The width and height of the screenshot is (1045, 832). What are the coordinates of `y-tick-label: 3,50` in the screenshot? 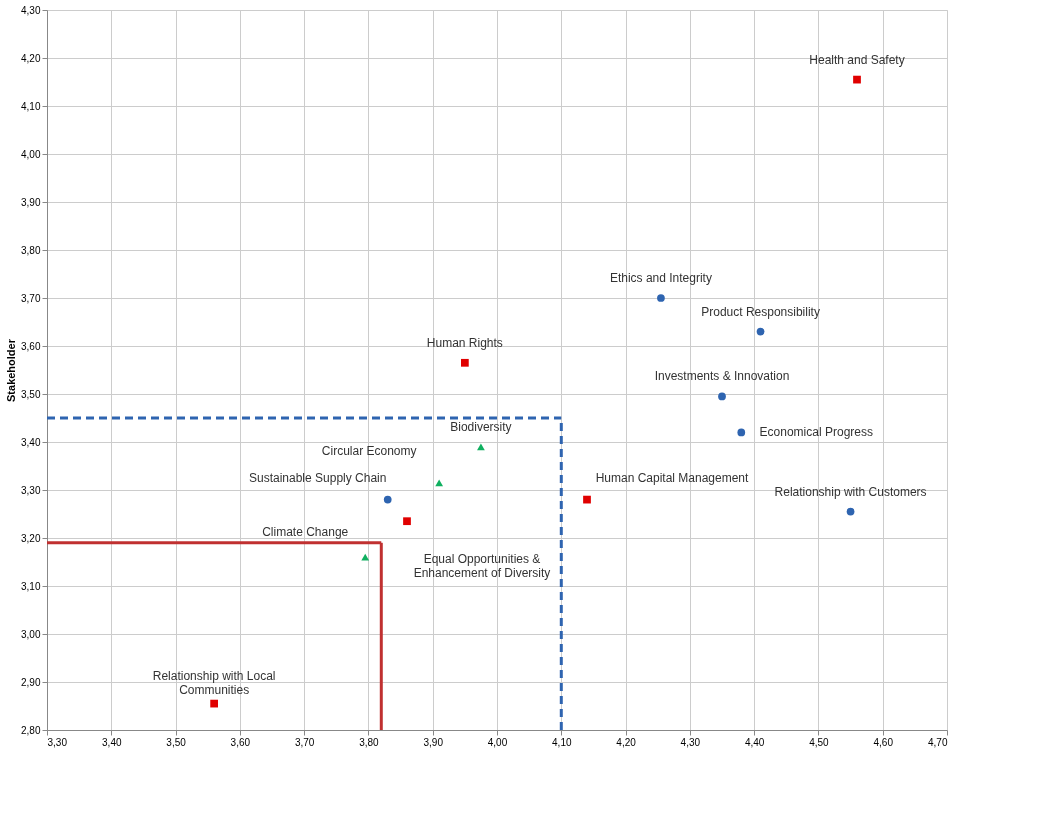 It's located at (31, 394).